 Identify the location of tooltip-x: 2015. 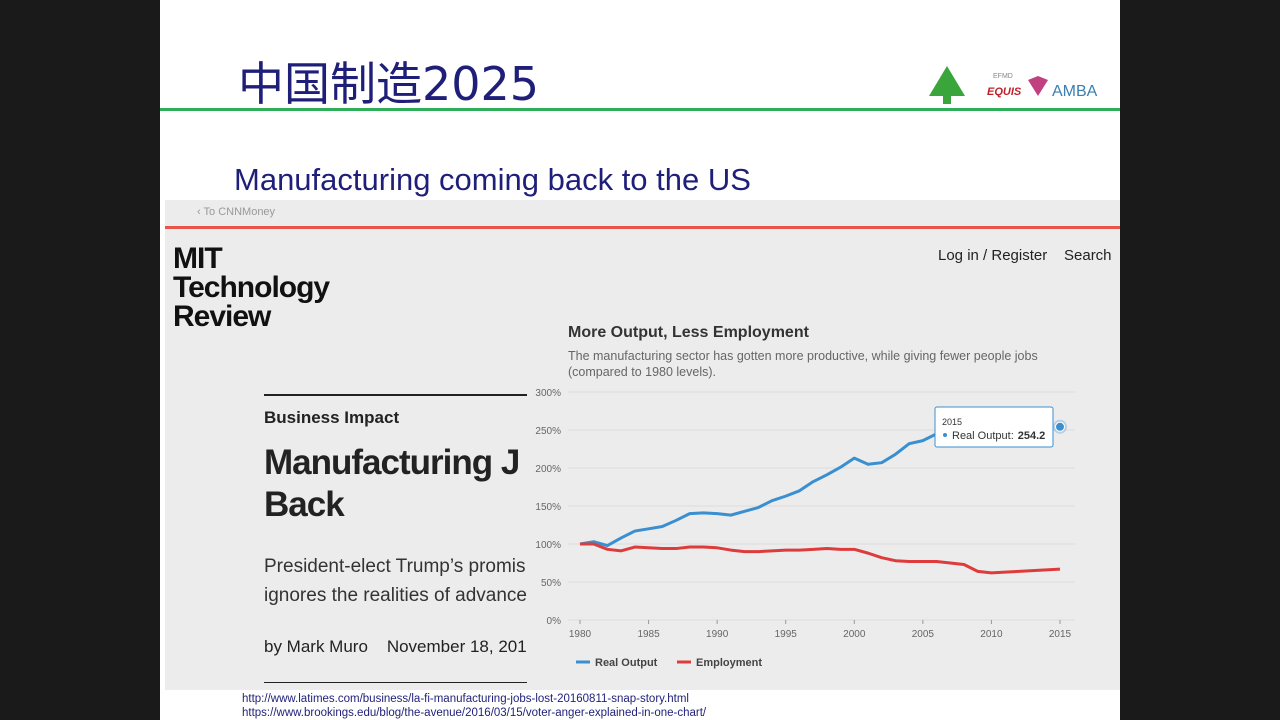
(952, 422).